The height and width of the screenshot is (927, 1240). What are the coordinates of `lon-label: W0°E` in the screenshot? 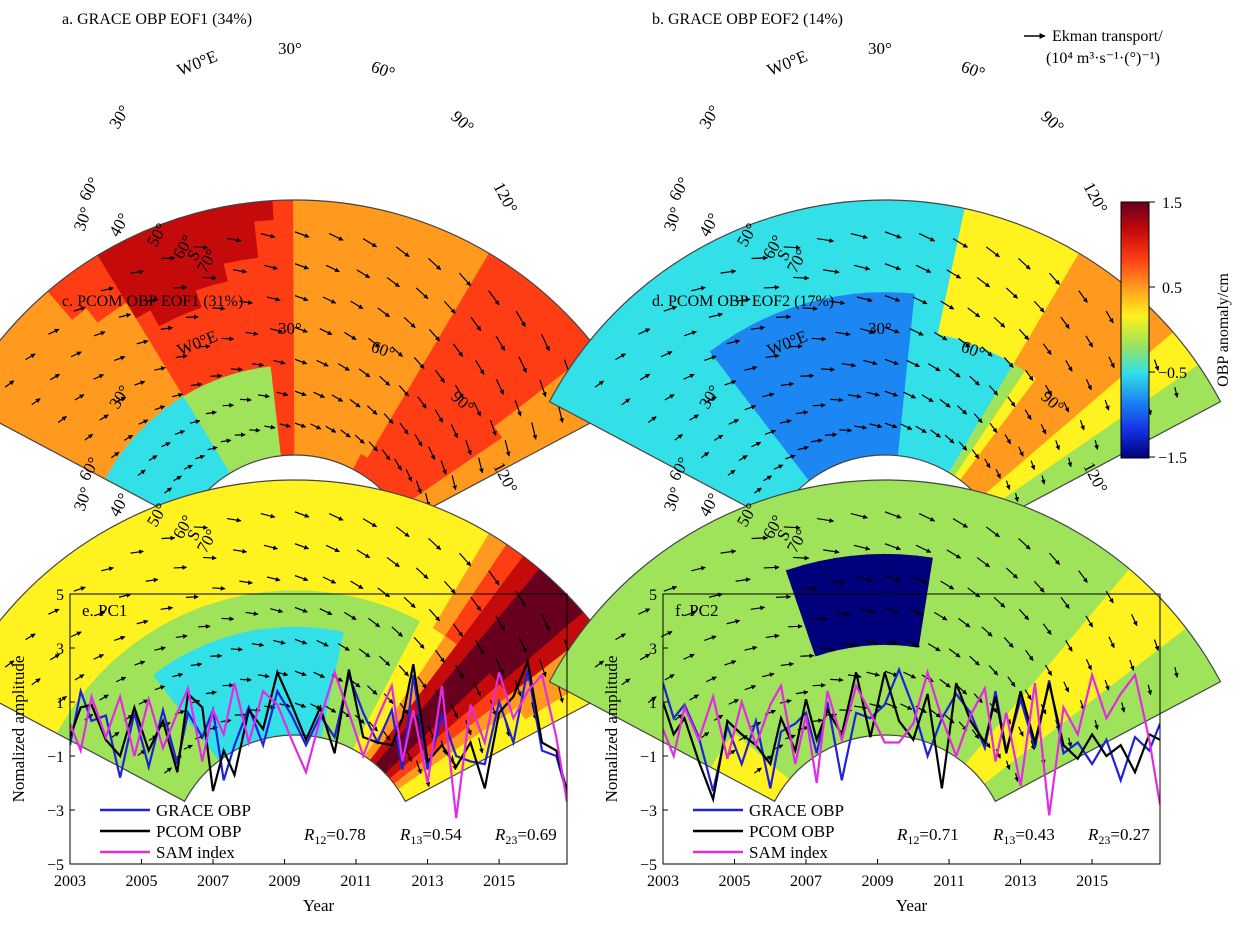 It's located at (787, 62).